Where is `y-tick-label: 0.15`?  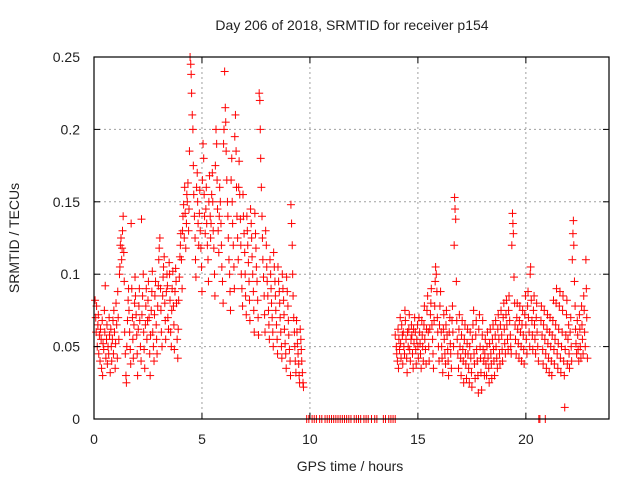
y-tick-label: 0.15 is located at coordinates (66, 202).